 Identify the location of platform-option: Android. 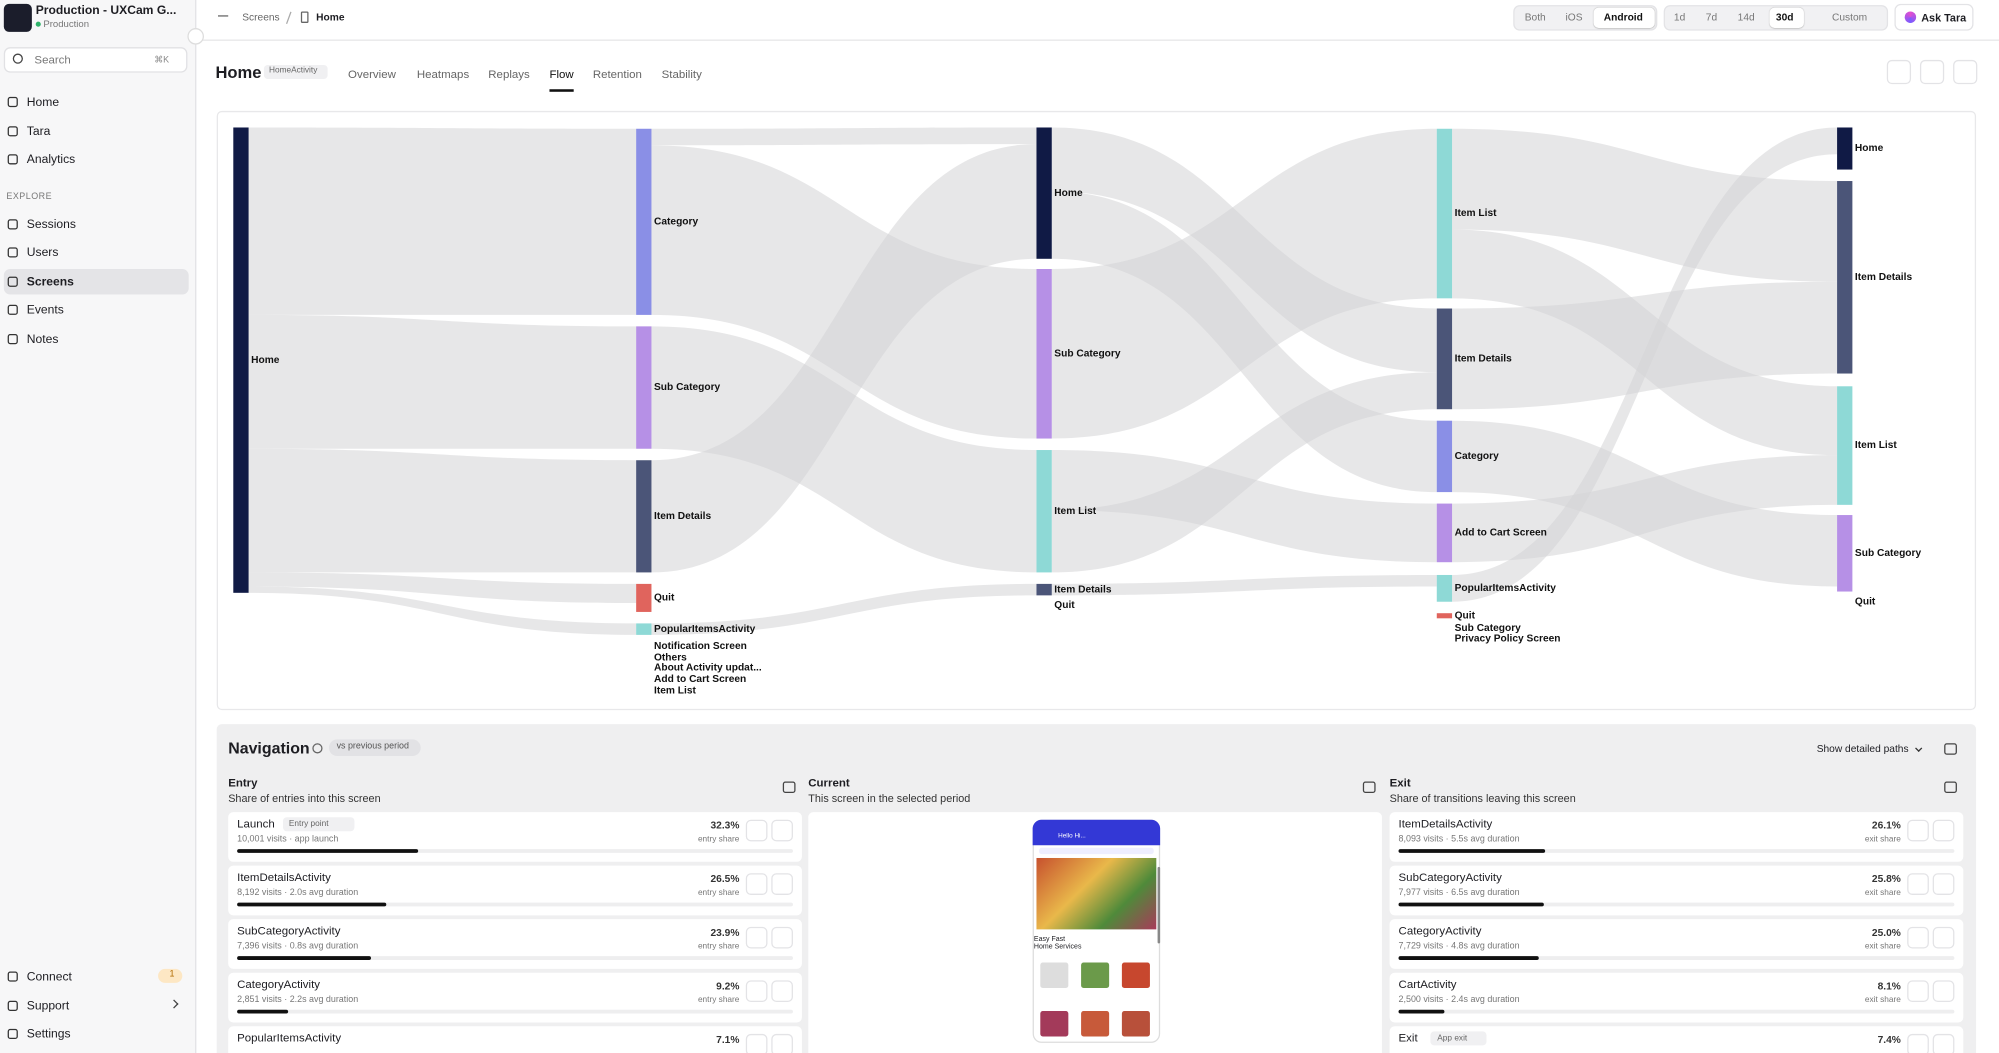
(1623, 17).